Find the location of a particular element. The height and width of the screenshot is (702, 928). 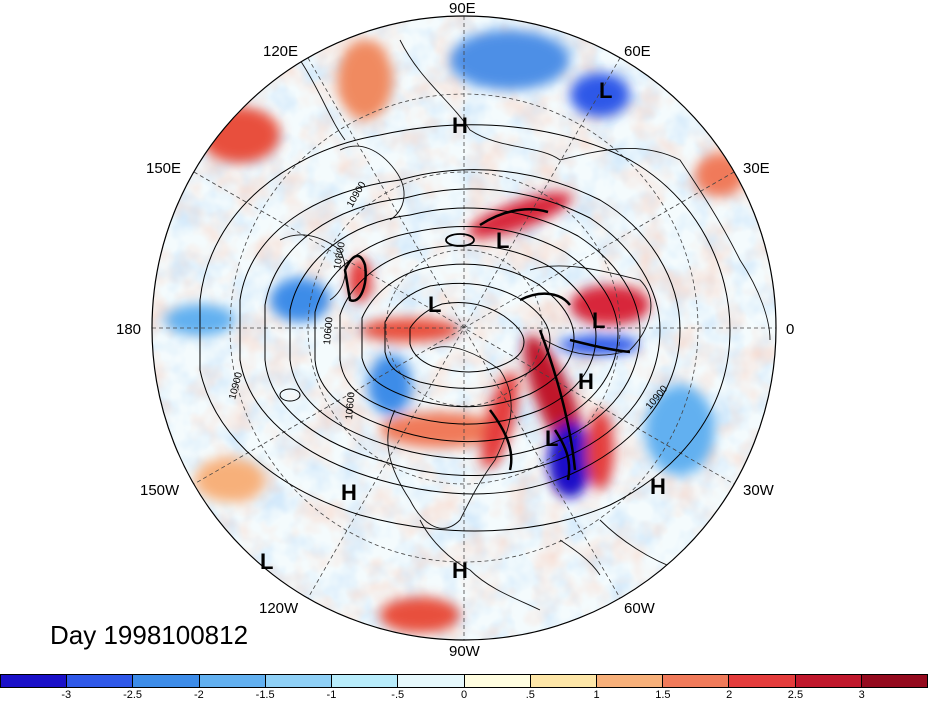

colorbar: -3 -2.5 -2 -1.5 -1 -.5 0 .5 1 1.5 2 2.5 3 is located at coordinates (464, 688).